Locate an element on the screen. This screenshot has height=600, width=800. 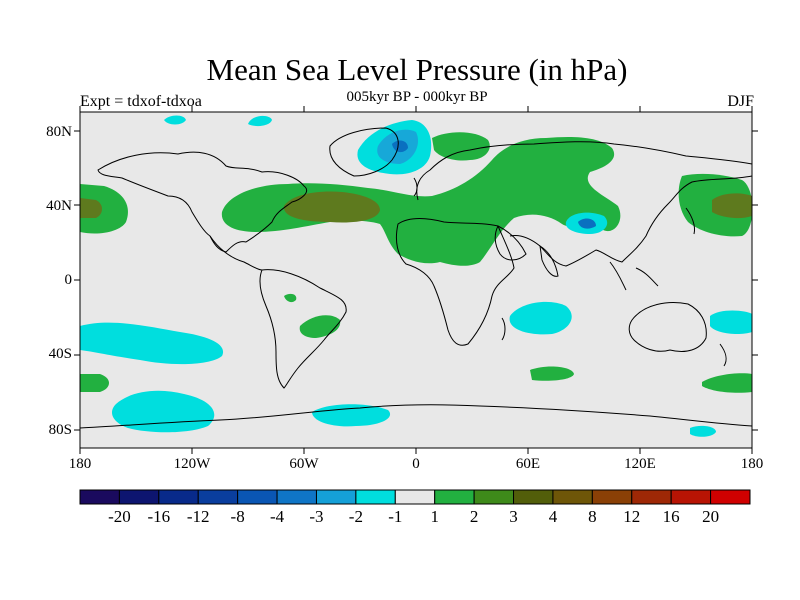
colorbar-label: 4 is located at coordinates (553, 516).